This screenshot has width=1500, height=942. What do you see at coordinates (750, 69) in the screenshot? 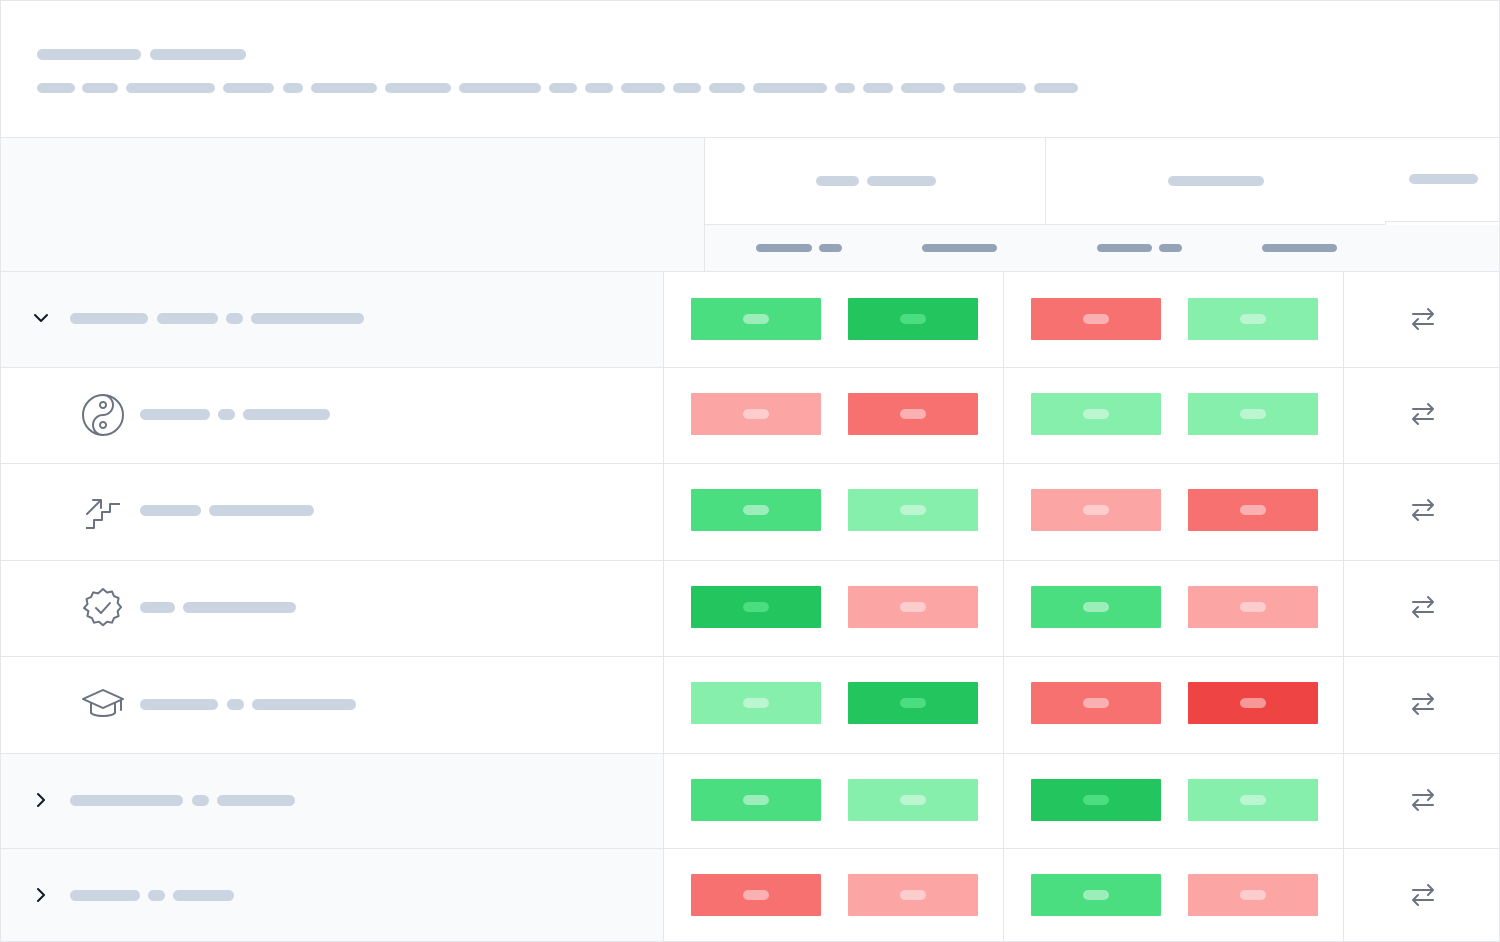
I see `card-header` at bounding box center [750, 69].